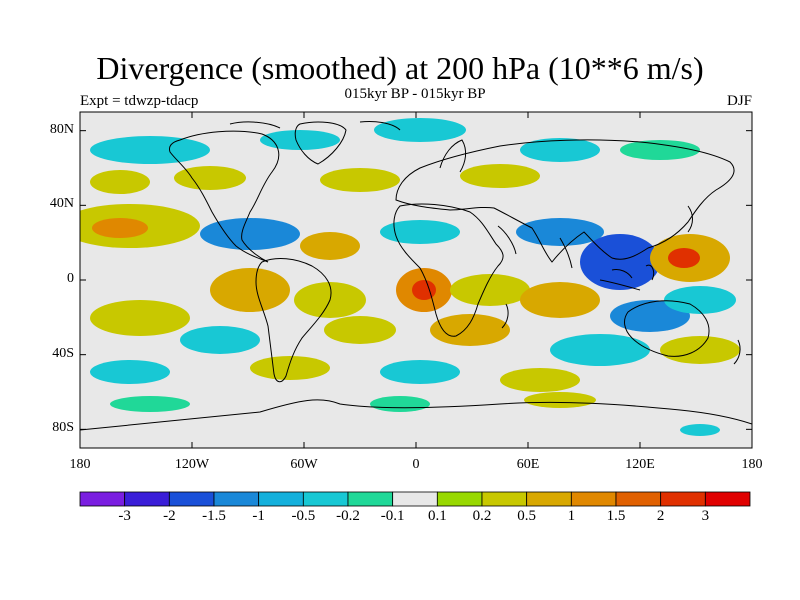 This screenshot has height=600, width=800. Describe the element at coordinates (63, 353) in the screenshot. I see `lat-label: 40S` at that location.